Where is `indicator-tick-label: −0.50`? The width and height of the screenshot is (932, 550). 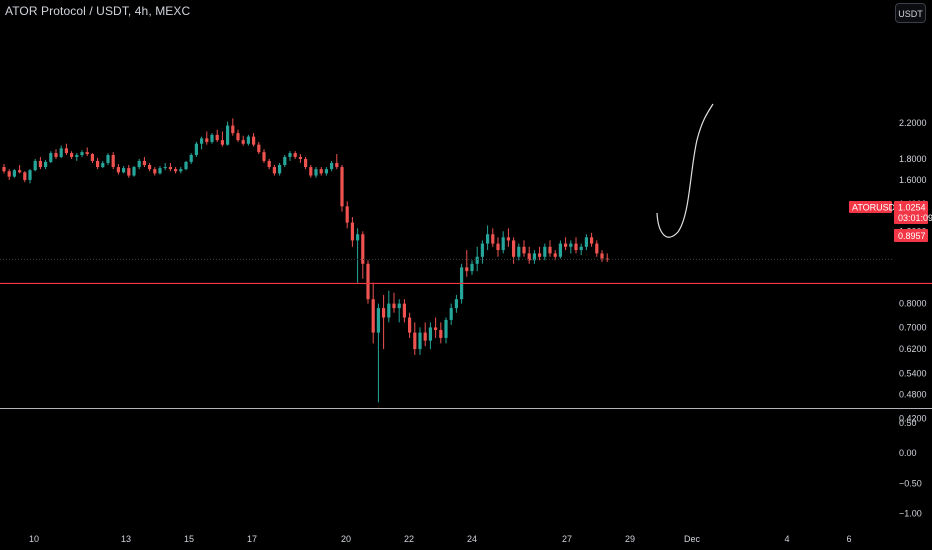
indicator-tick-label: −0.50 is located at coordinates (910, 483).